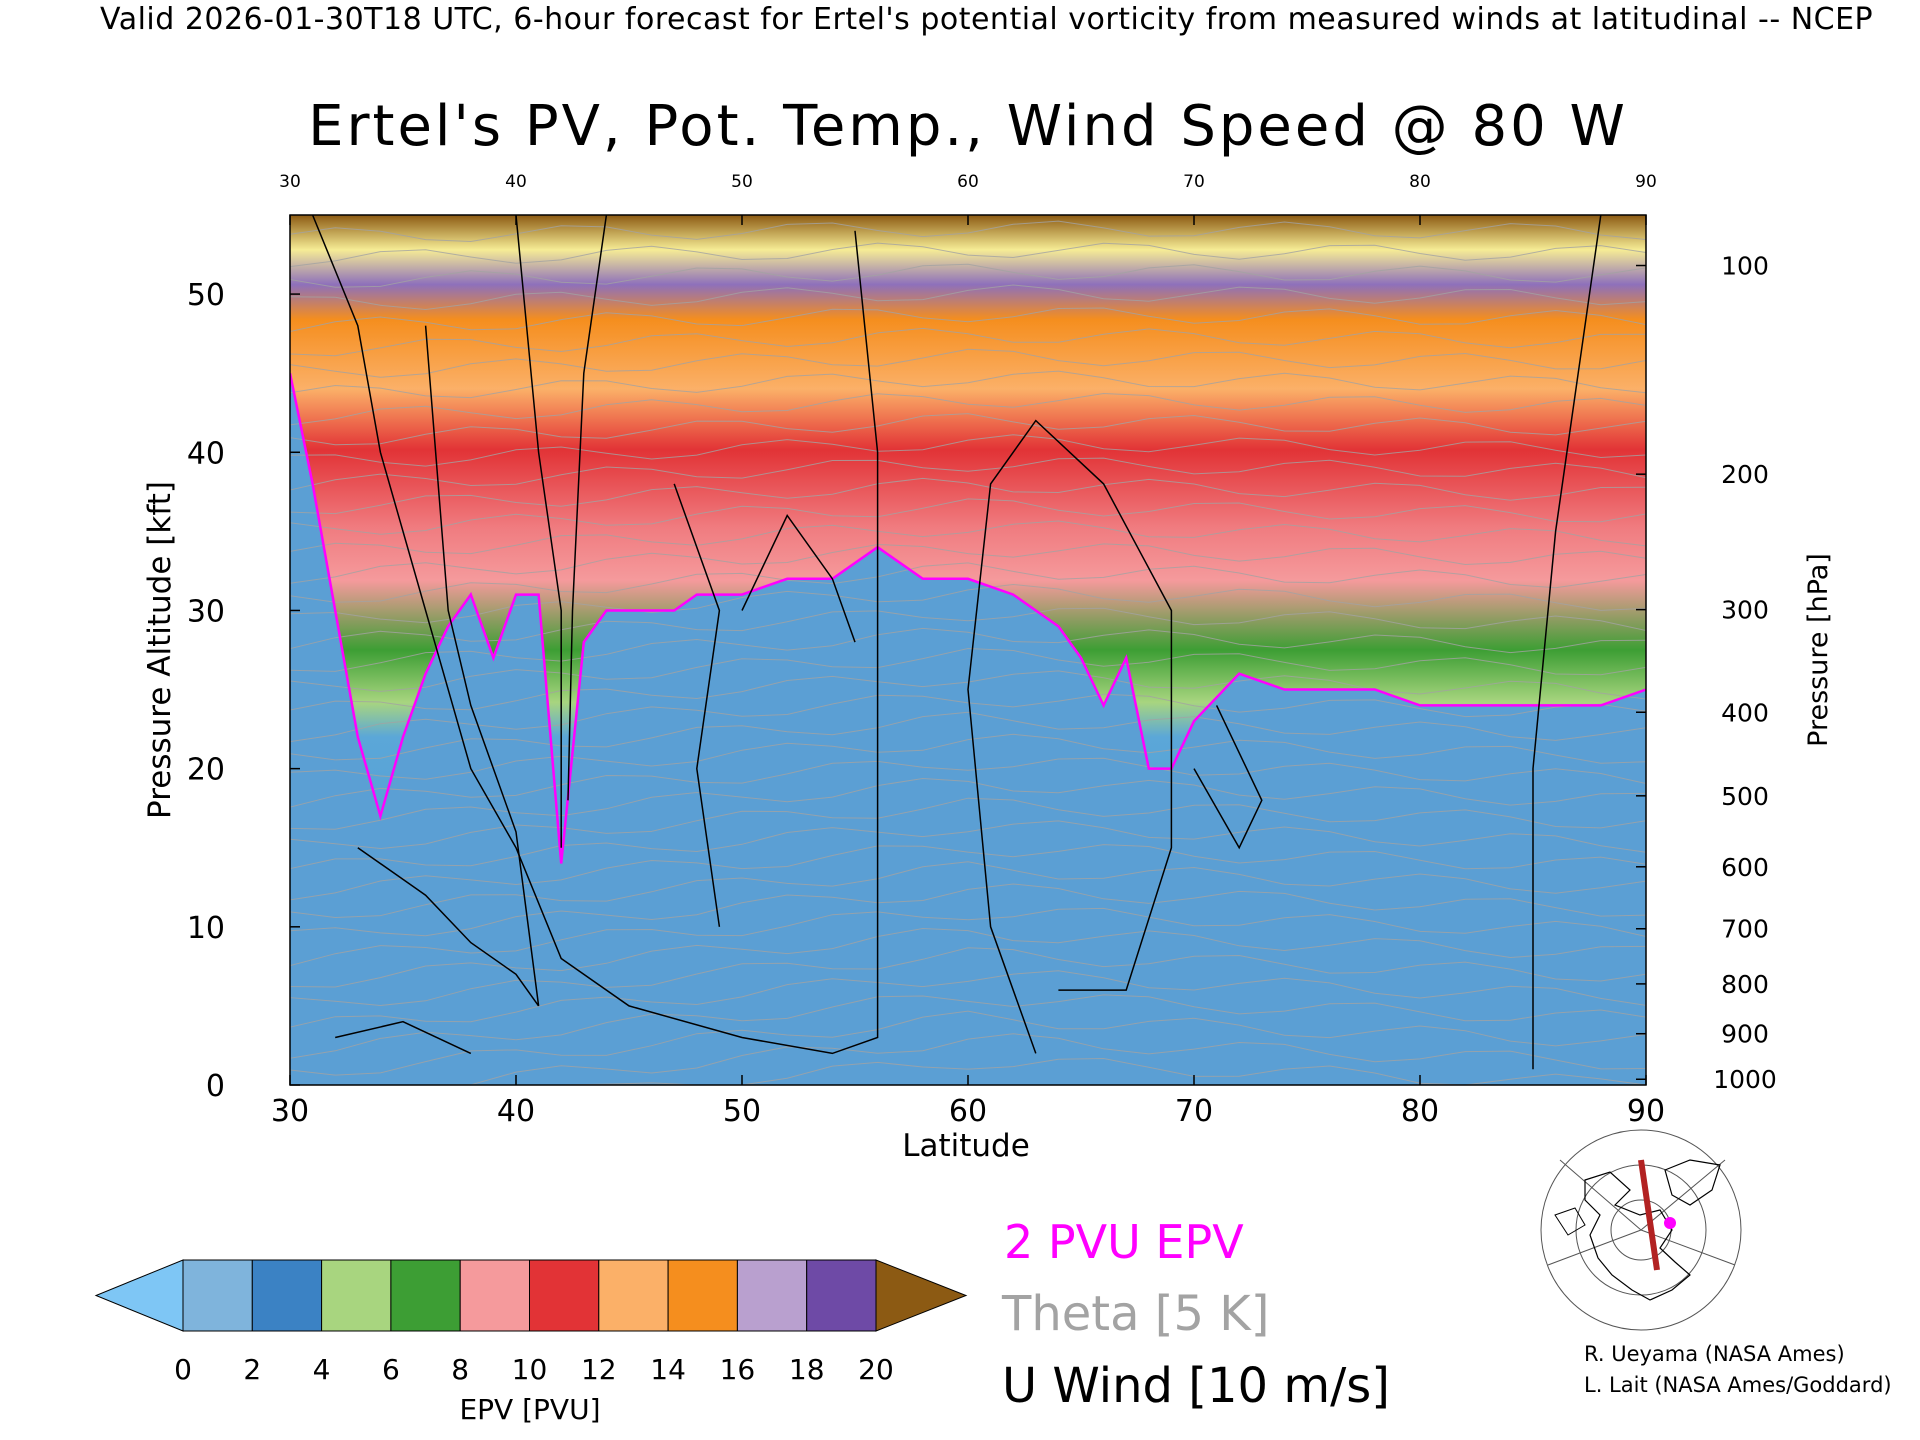  Describe the element at coordinates (968, 182) in the screenshot. I see `x-top-tick-label: 60` at that location.